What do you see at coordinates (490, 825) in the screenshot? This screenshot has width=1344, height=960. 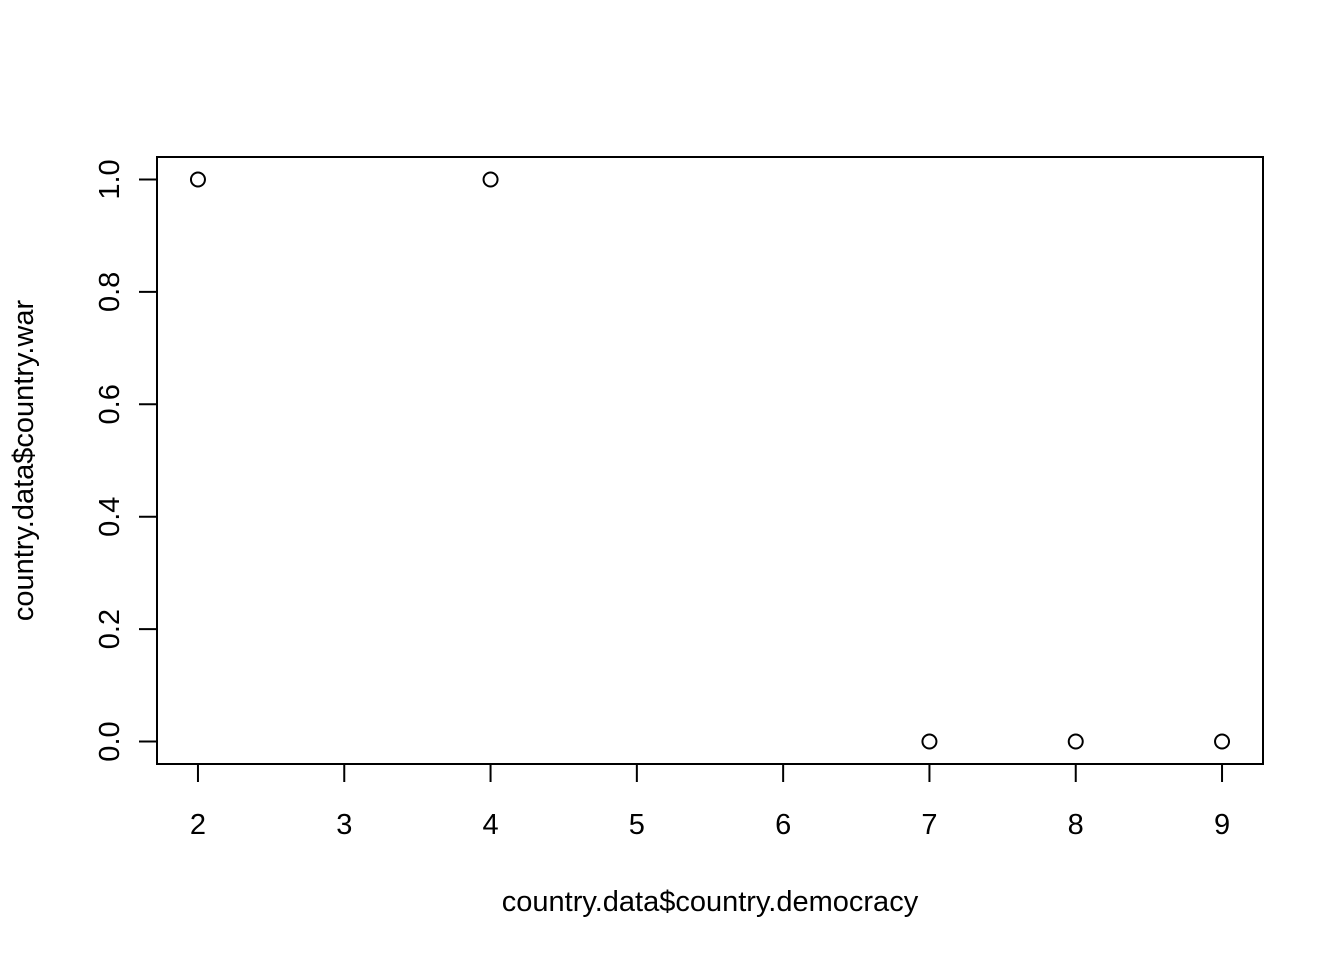 I see `x-tick-label: 4` at bounding box center [490, 825].